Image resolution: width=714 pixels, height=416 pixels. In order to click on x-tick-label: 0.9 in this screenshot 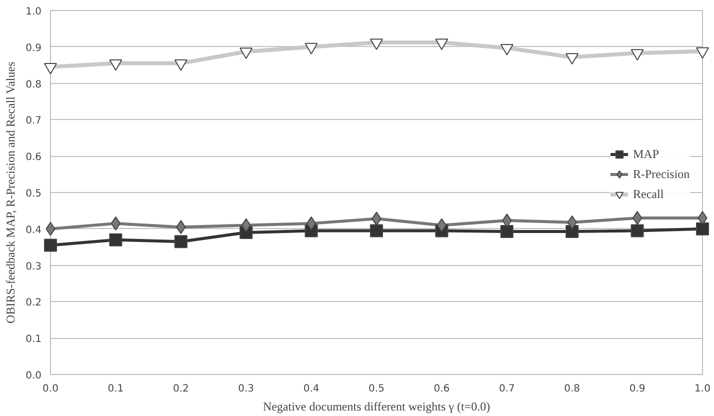, I will do `click(637, 389)`.